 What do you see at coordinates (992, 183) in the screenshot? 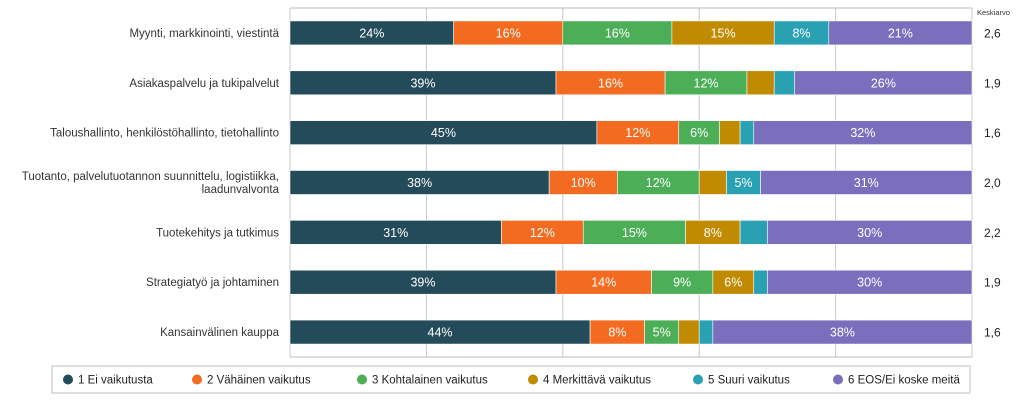
I see `average-value: 2,0` at bounding box center [992, 183].